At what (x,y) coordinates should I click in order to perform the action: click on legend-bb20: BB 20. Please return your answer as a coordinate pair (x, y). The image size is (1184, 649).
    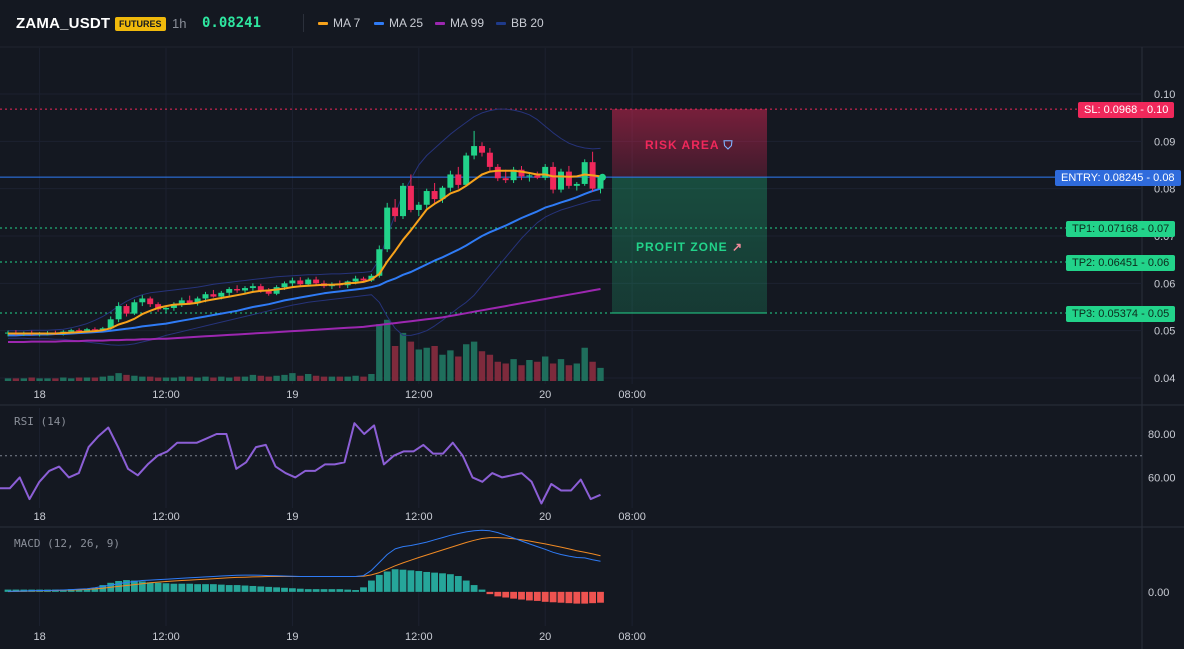
    Looking at the image, I should click on (520, 23).